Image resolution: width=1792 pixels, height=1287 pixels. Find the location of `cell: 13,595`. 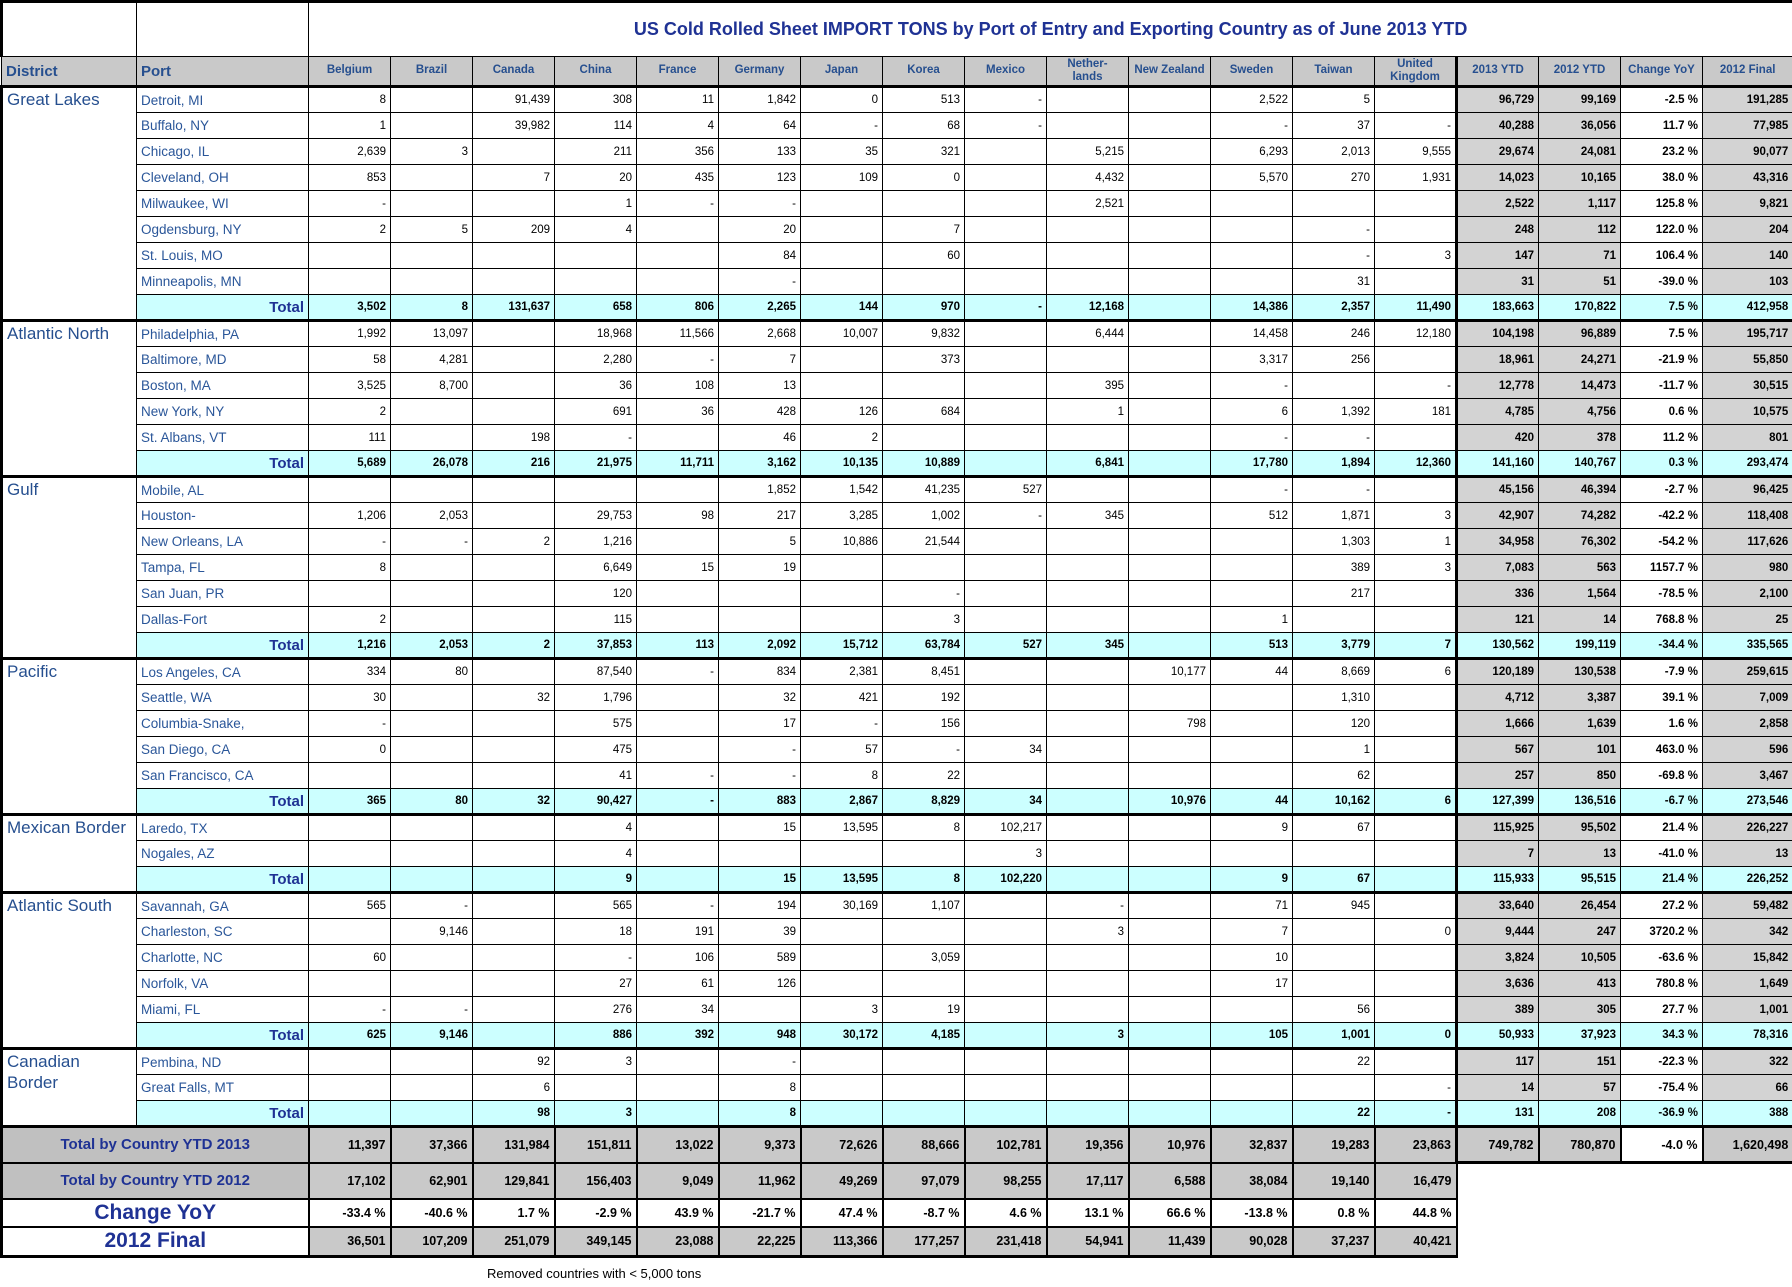

cell: 13,595 is located at coordinates (841, 827).